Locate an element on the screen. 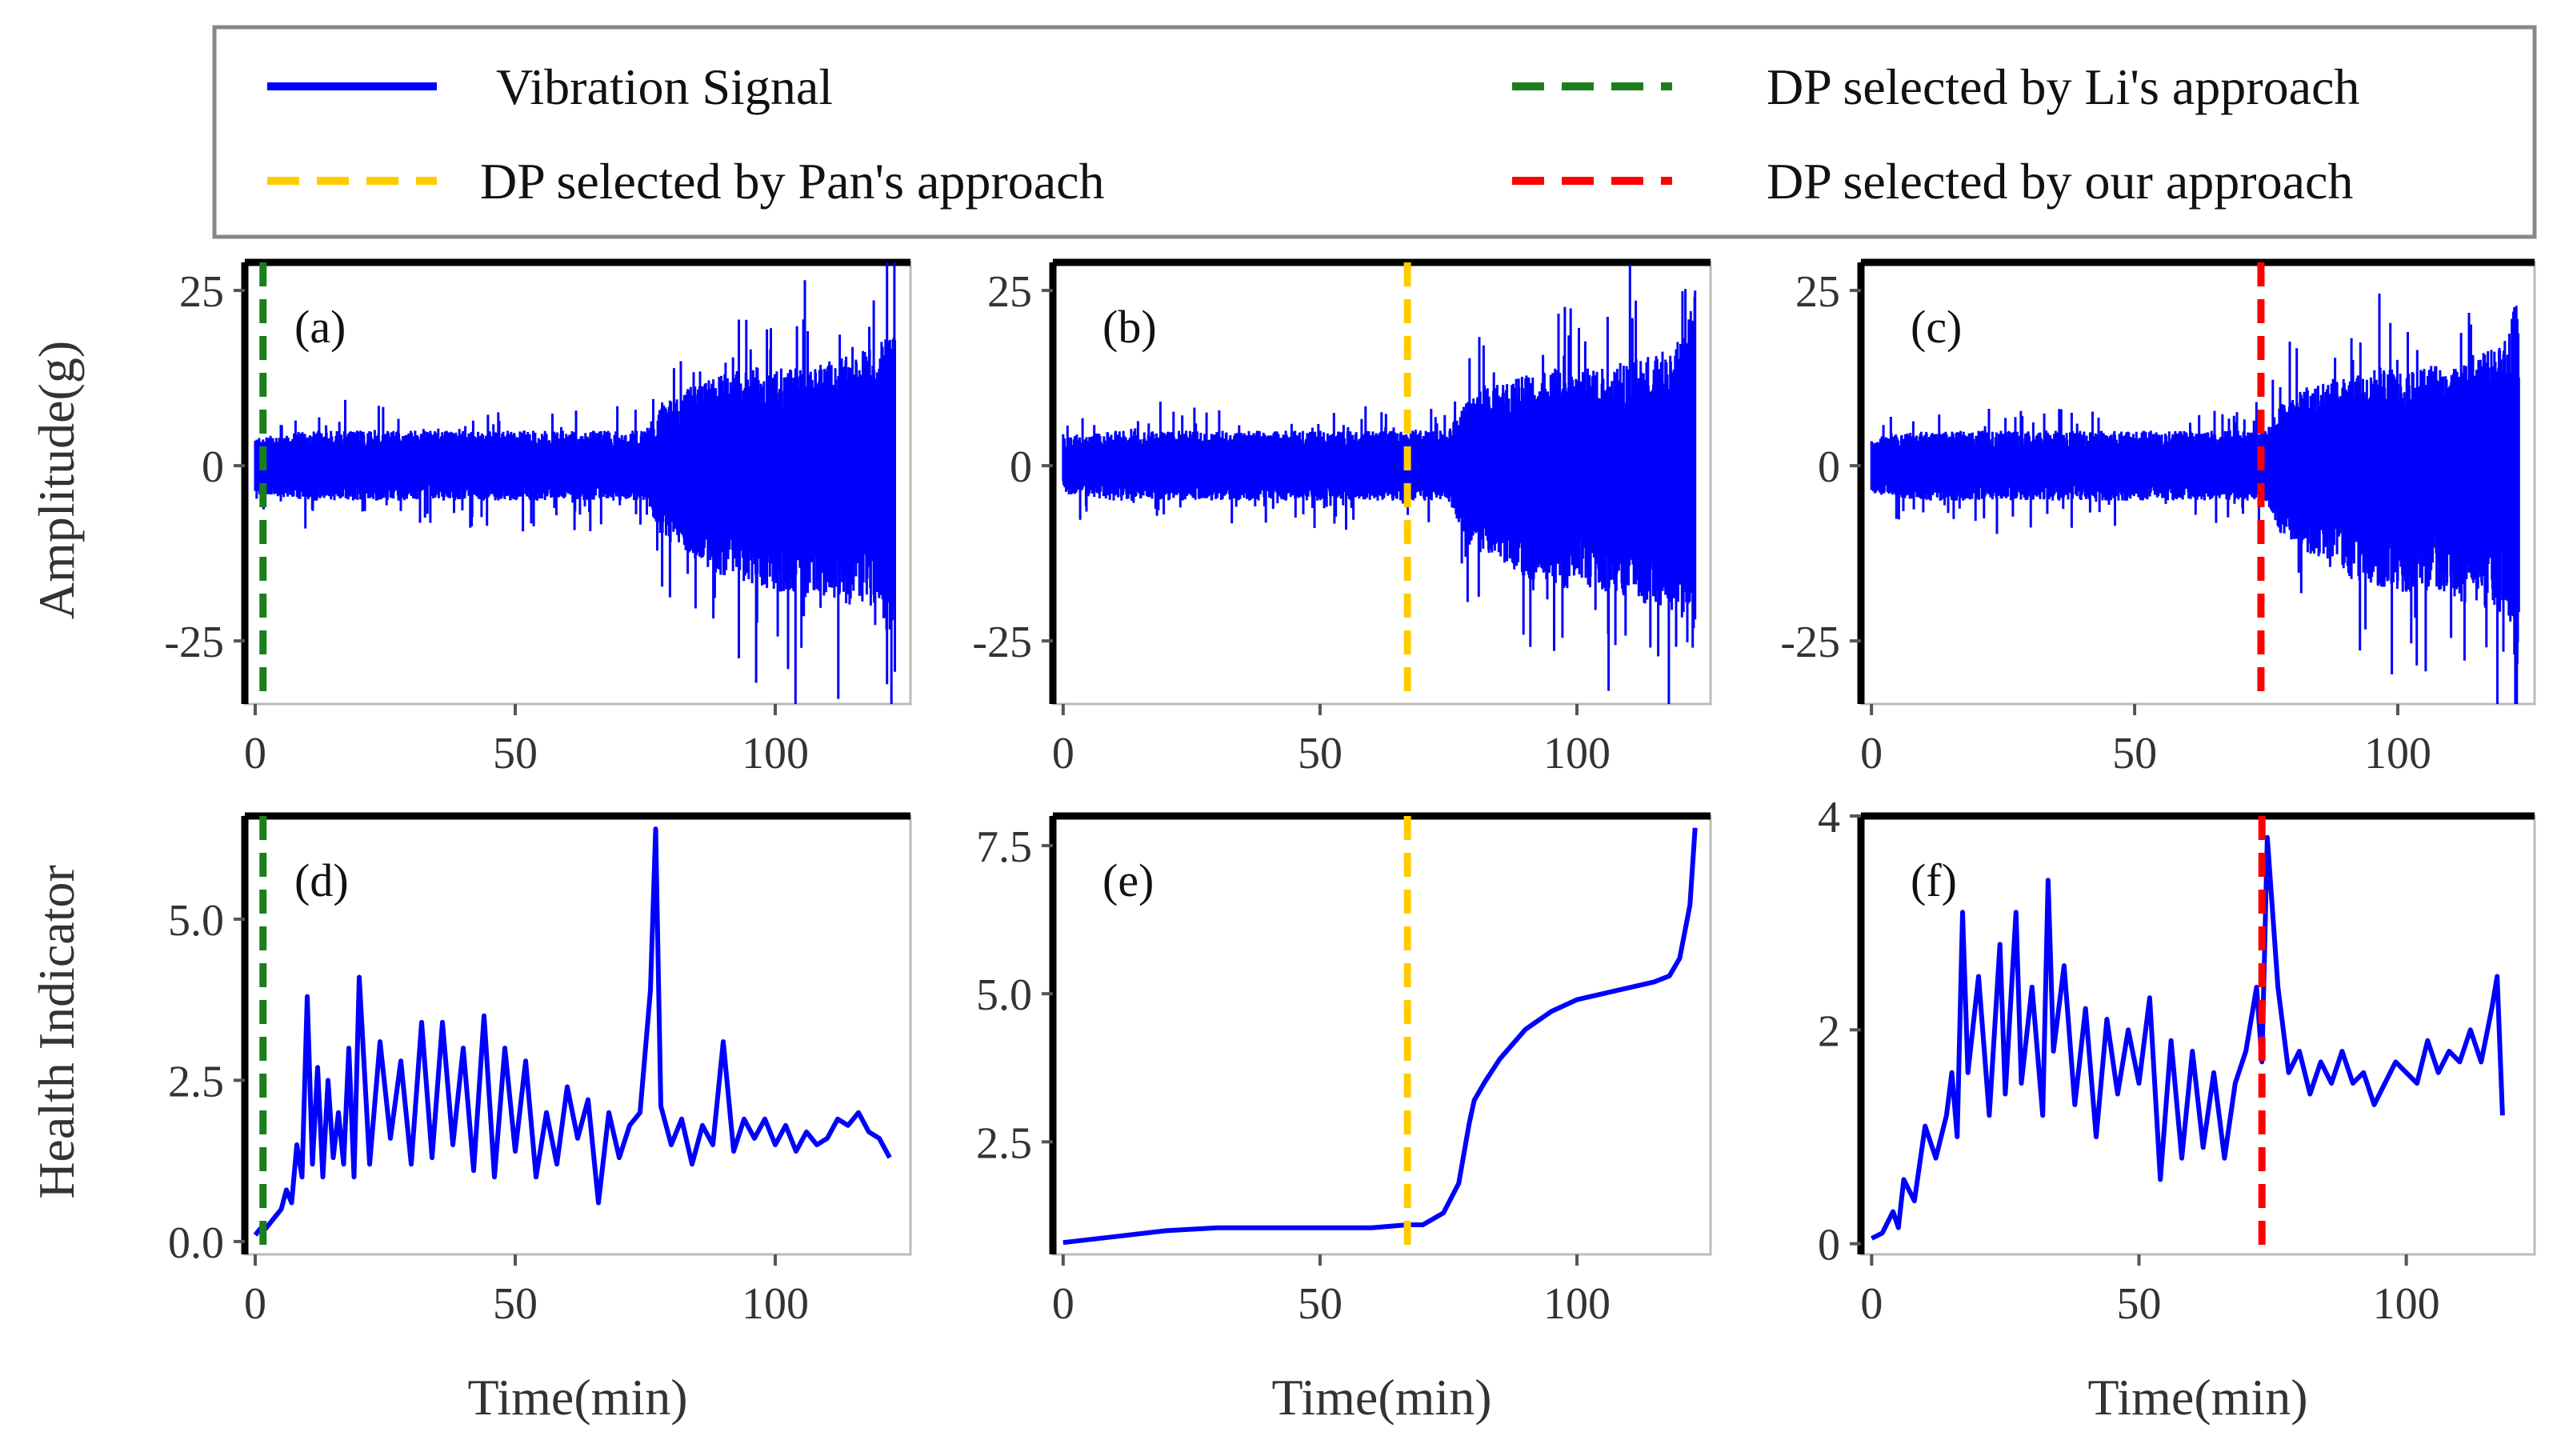 This screenshot has width=2557, height=1456. y-tick-label: 4 is located at coordinates (1829, 817).